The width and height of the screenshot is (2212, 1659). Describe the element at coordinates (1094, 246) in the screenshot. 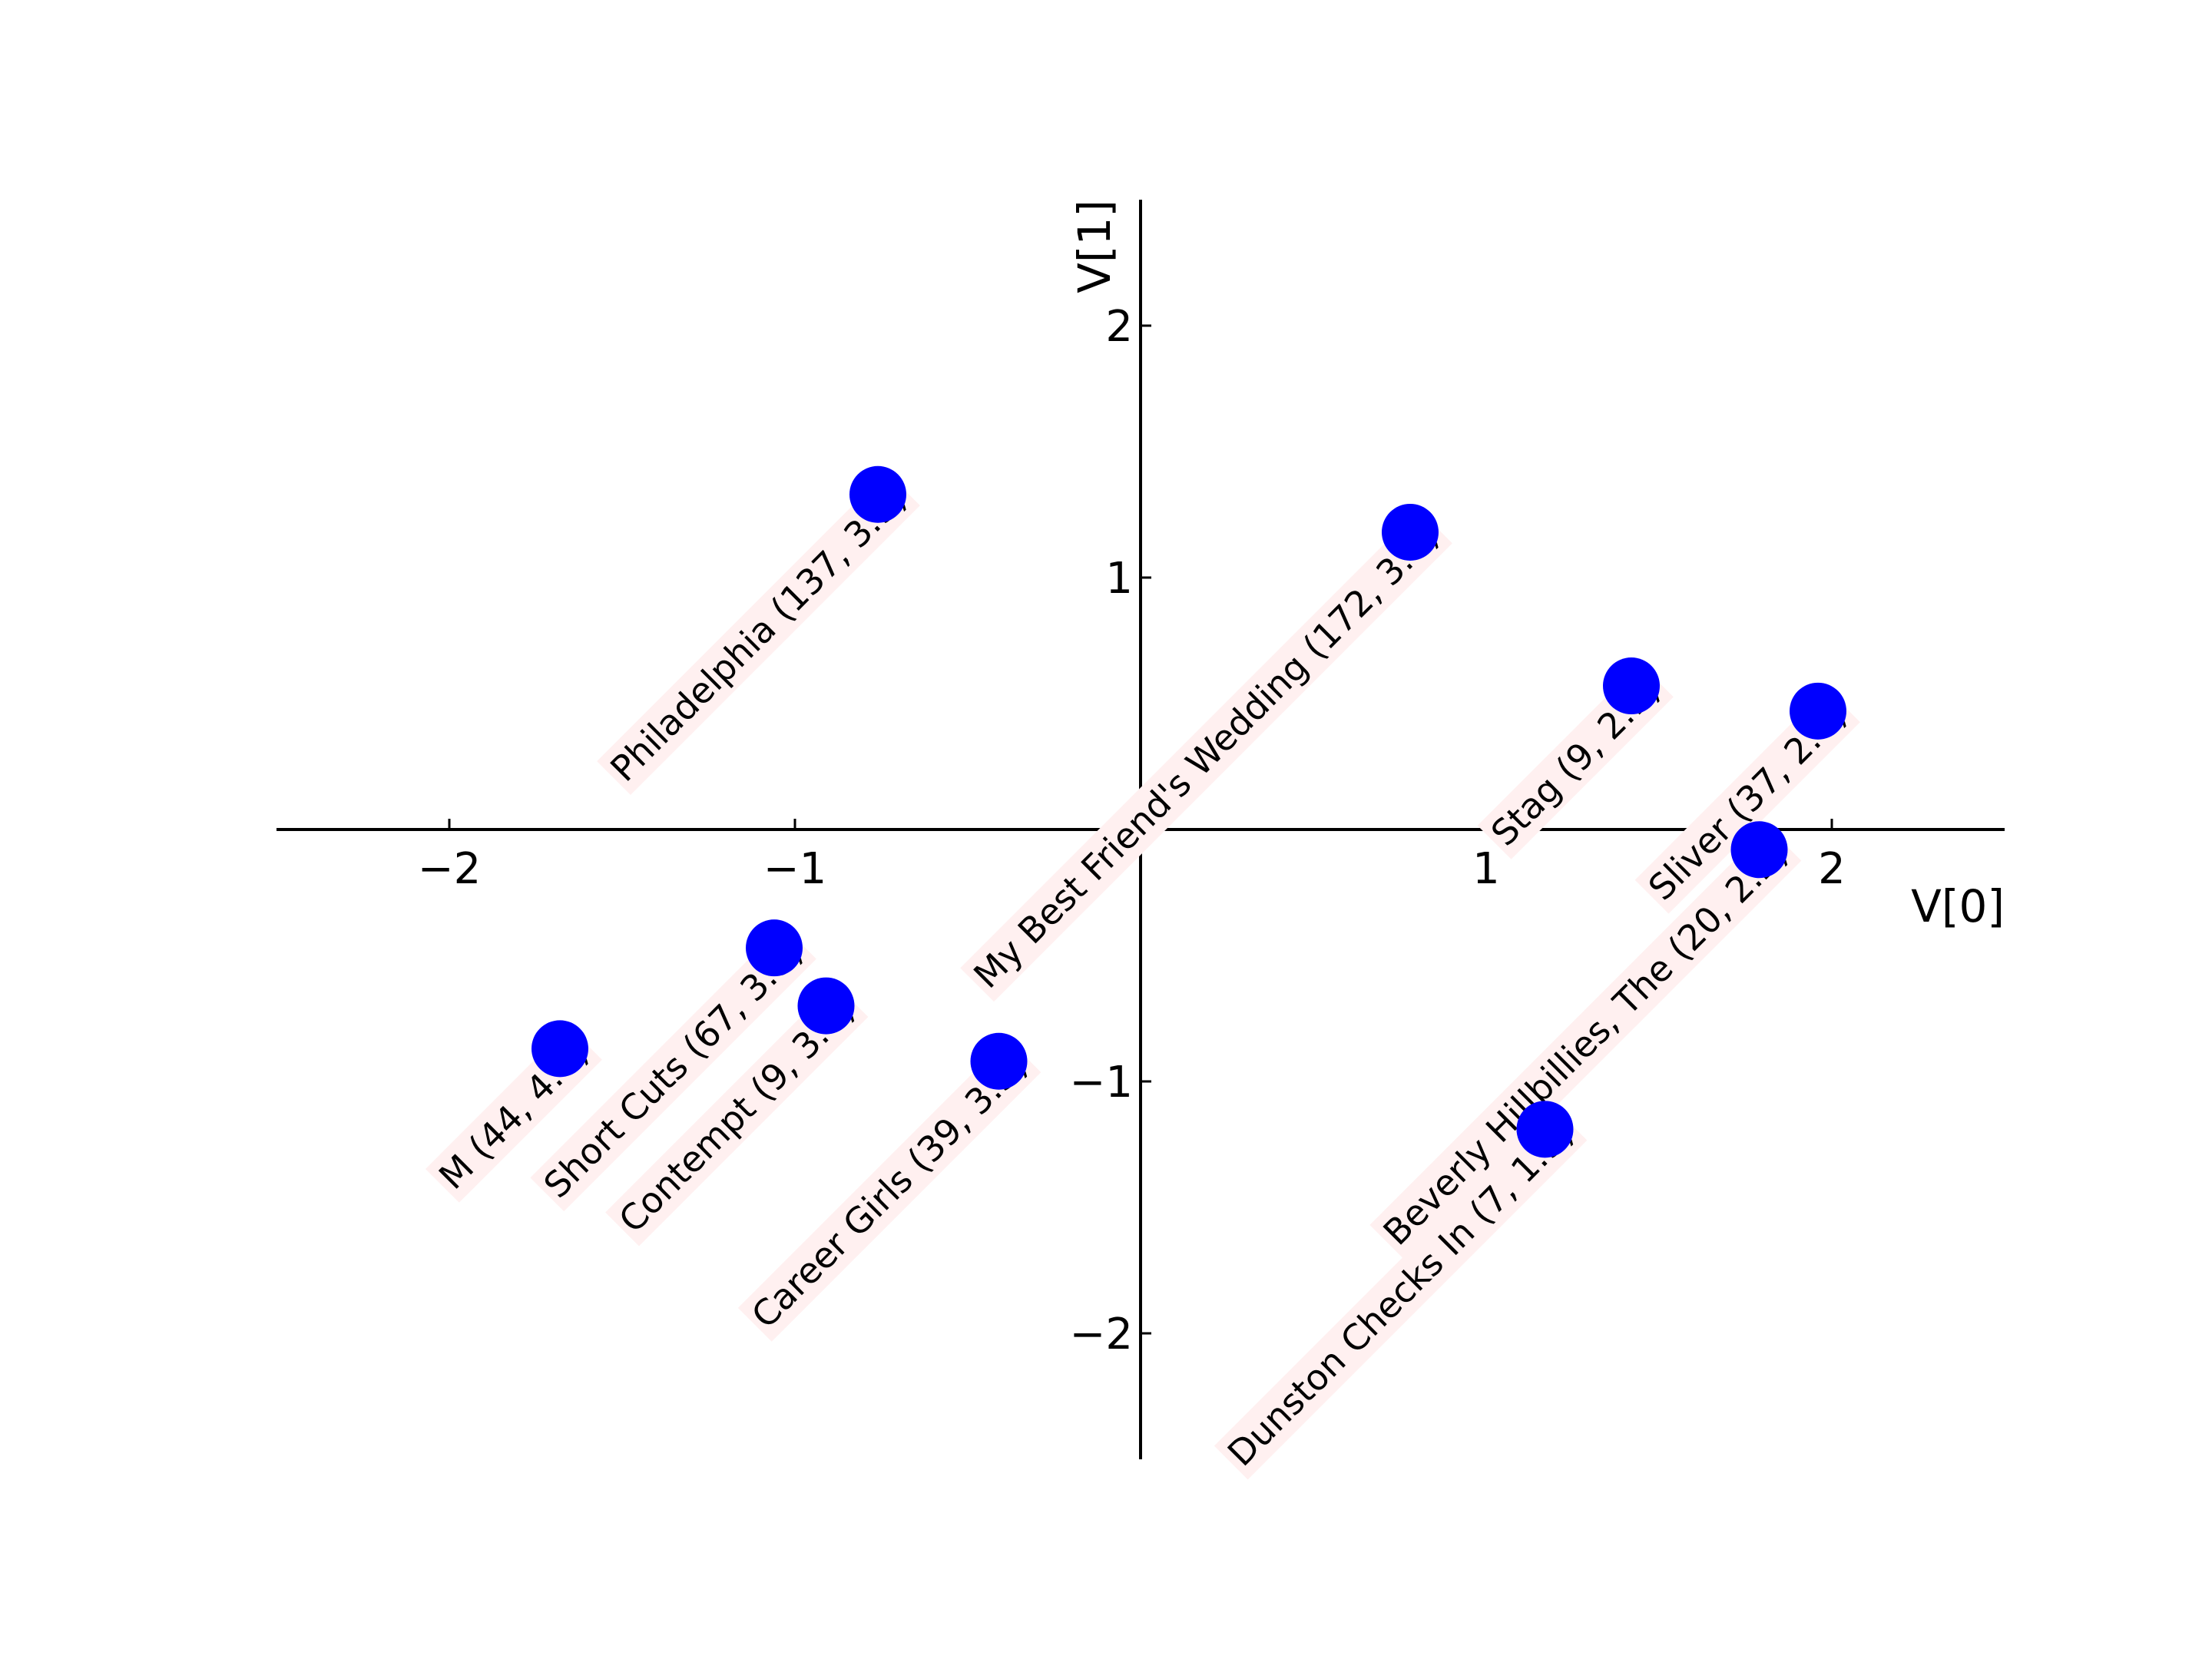

I see `y-axis-title: V[1]` at that location.